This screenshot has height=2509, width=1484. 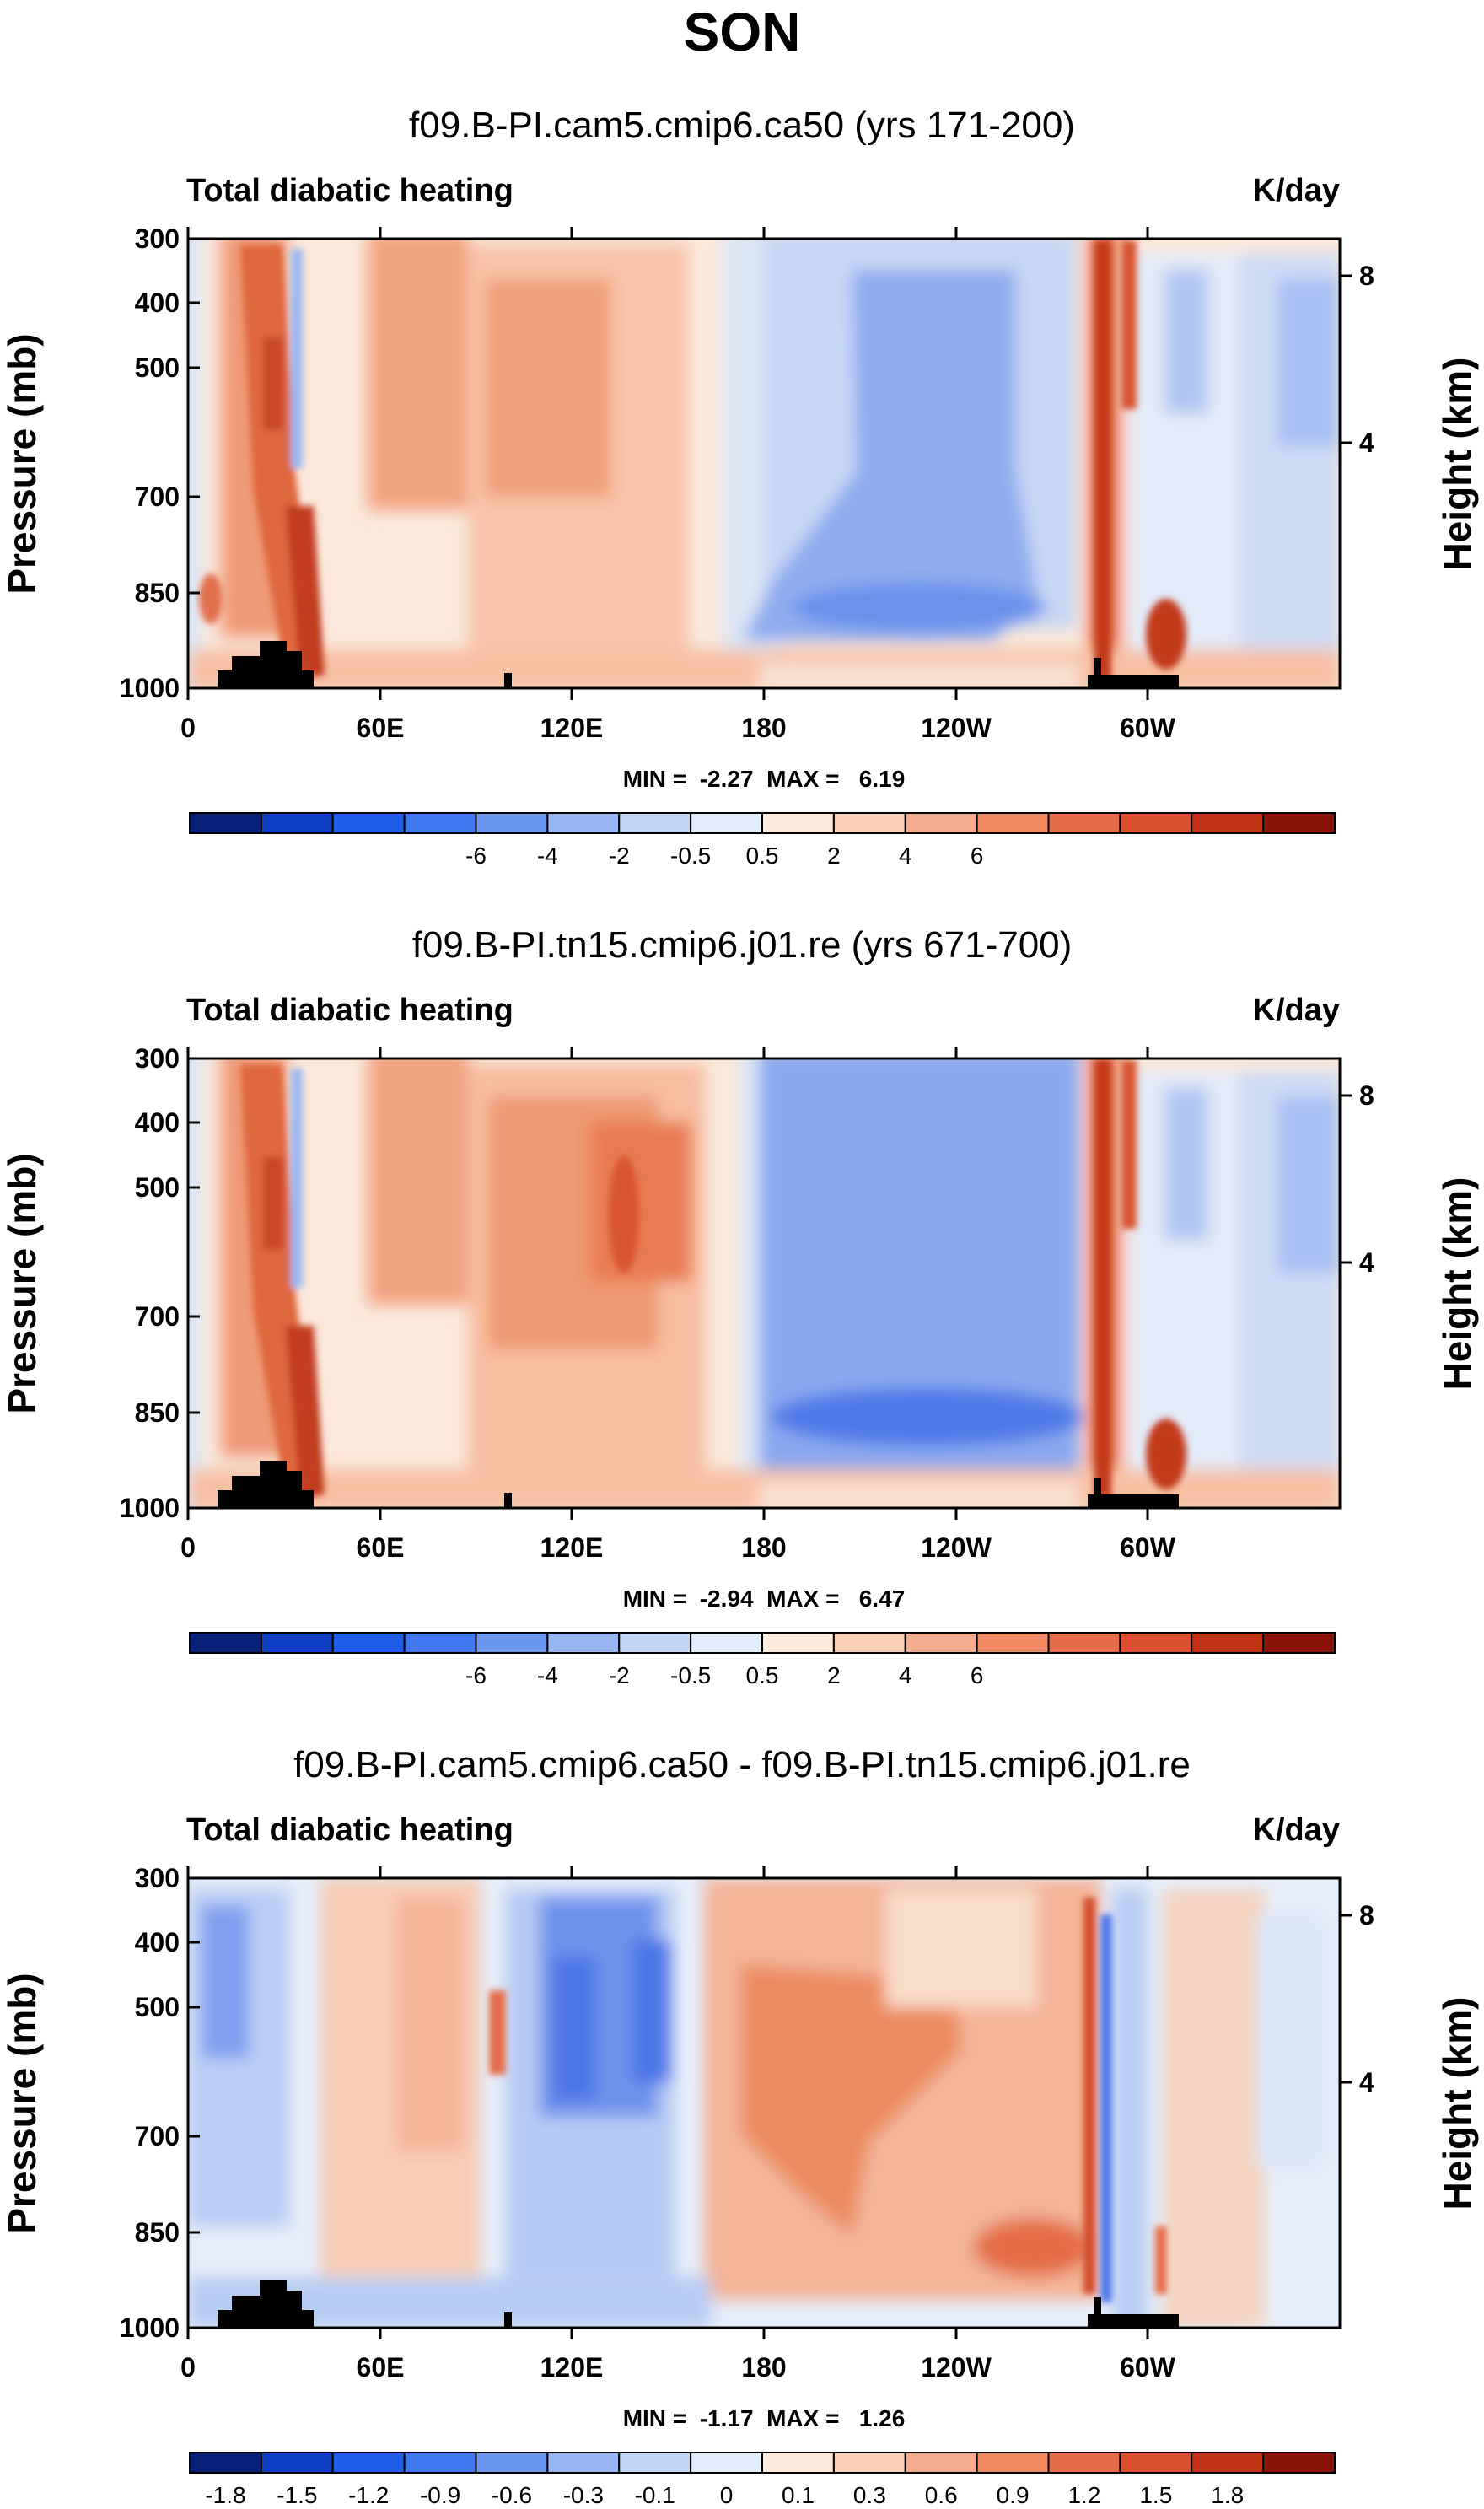 What do you see at coordinates (764, 779) in the screenshot?
I see `stats-label: MIN = -2.27 MAX = 6.19` at bounding box center [764, 779].